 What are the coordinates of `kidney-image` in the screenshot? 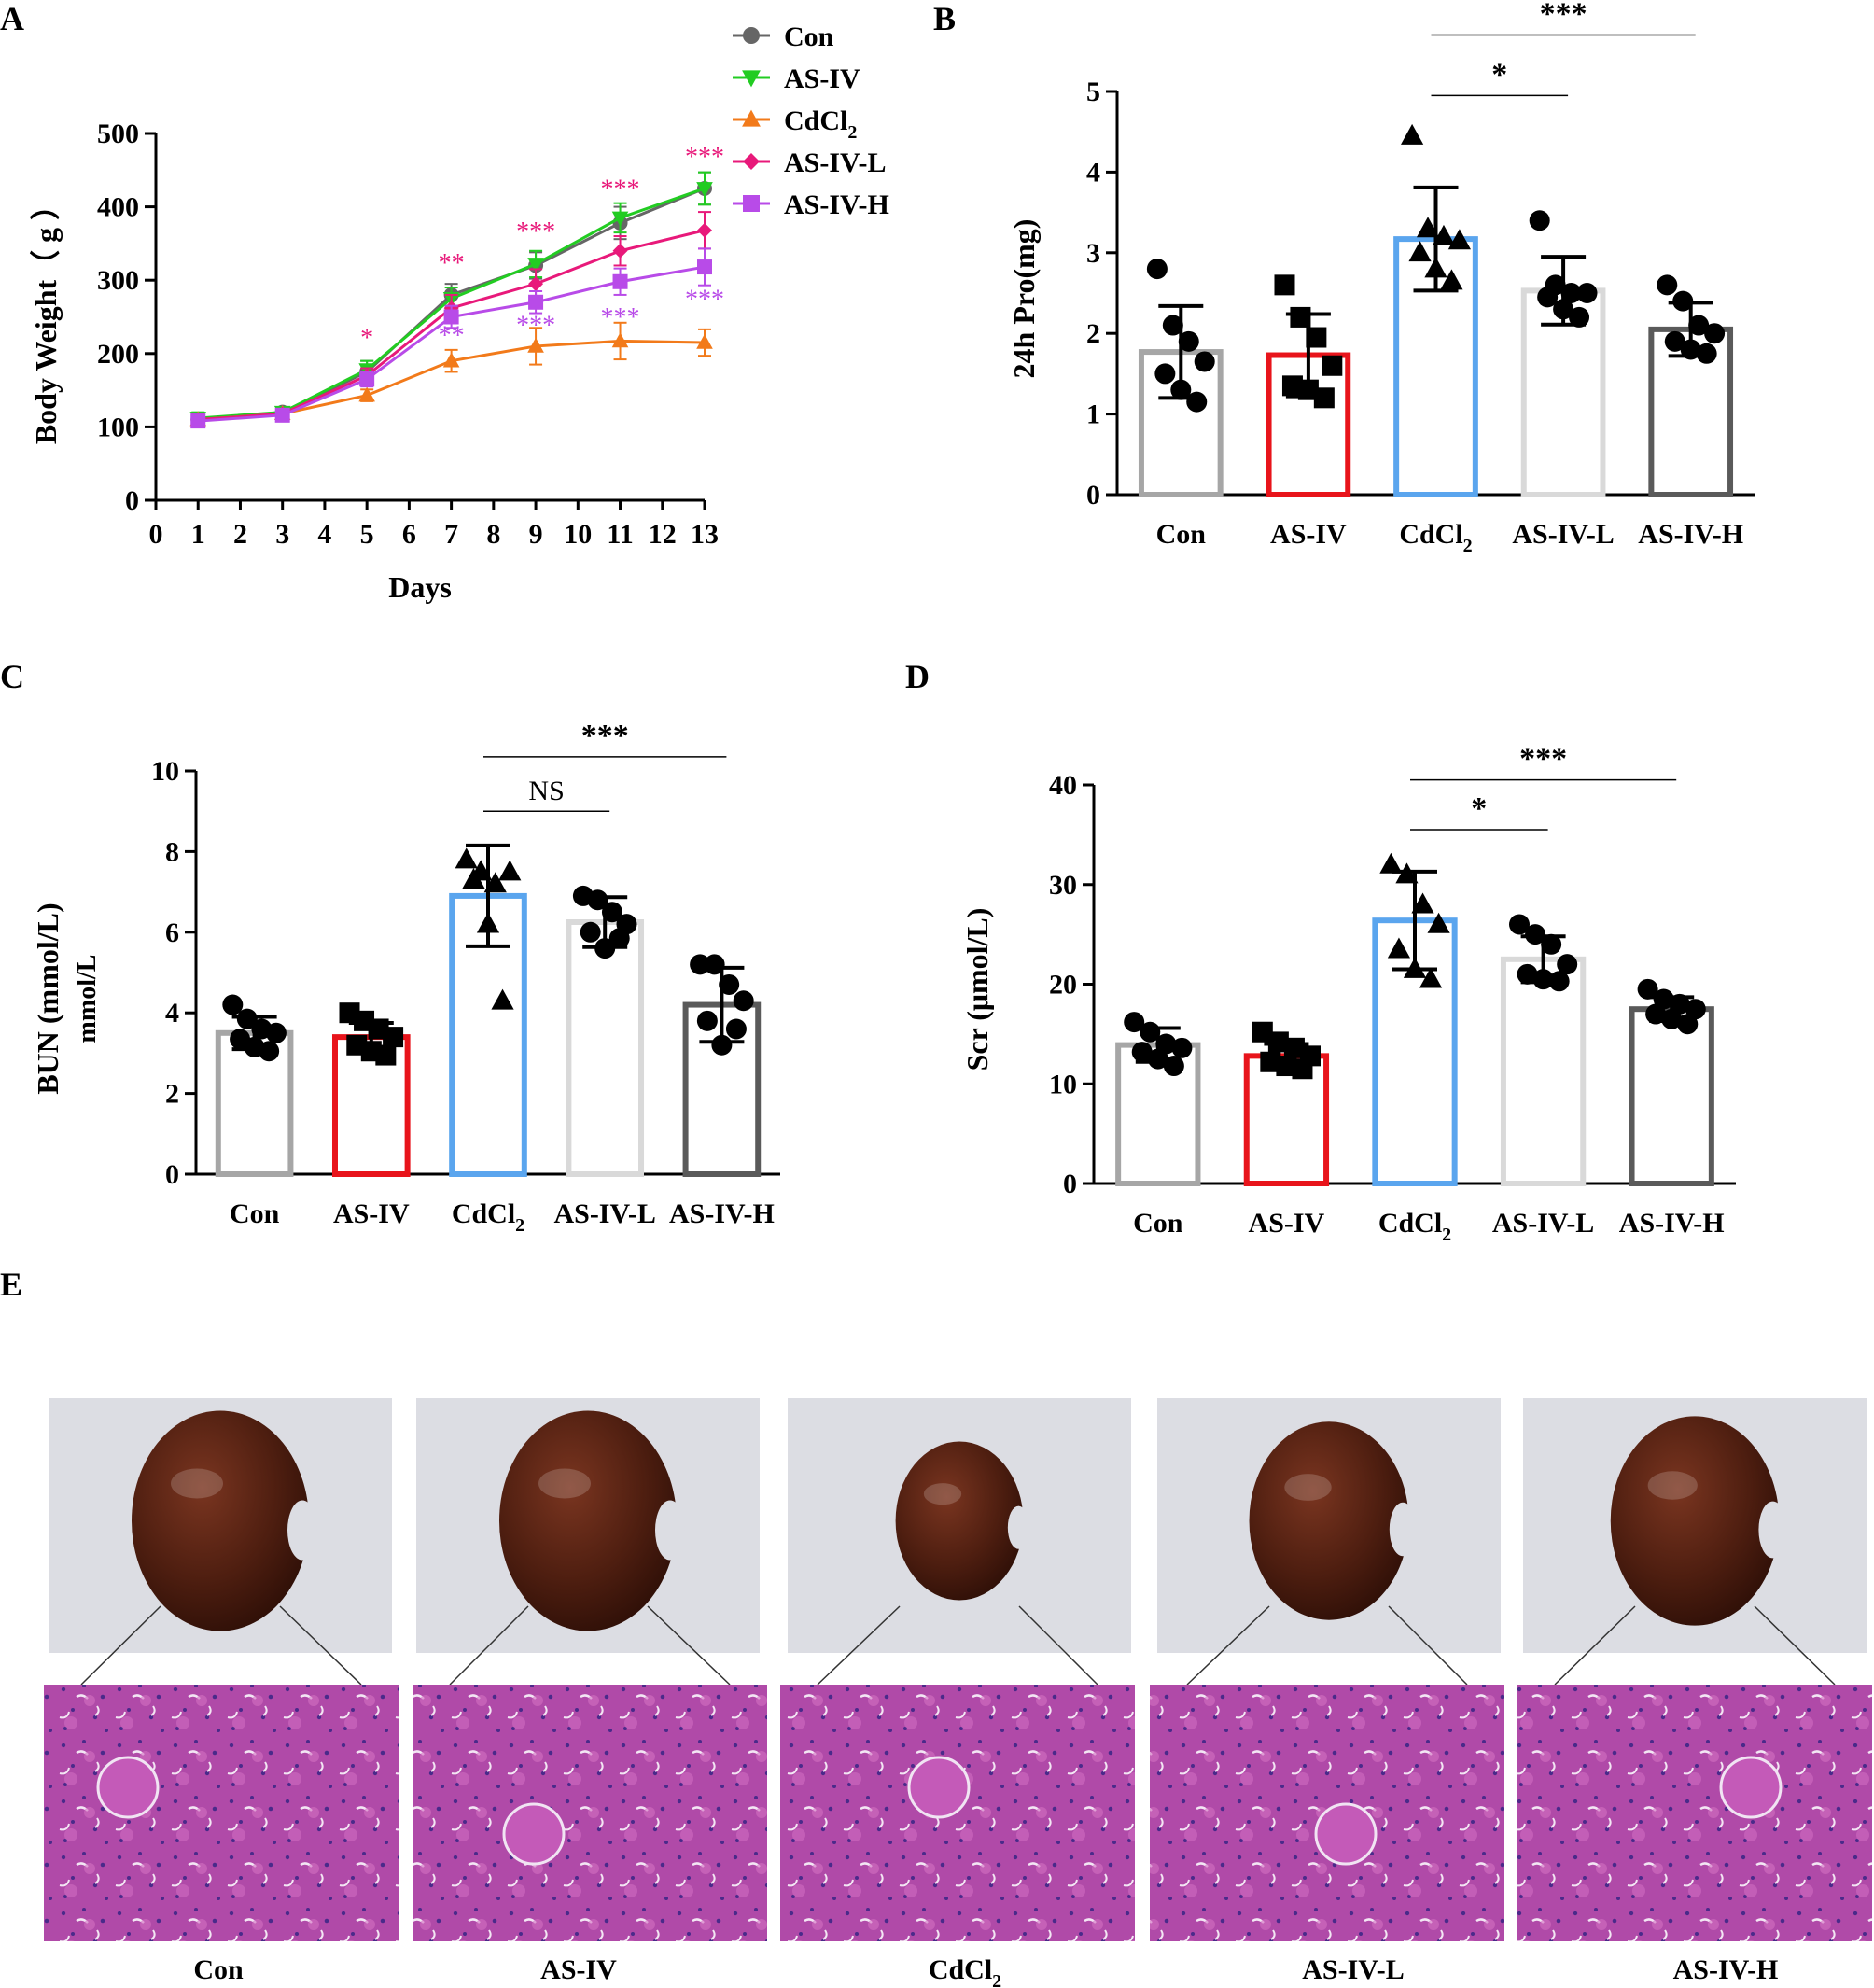 It's located at (220, 1520).